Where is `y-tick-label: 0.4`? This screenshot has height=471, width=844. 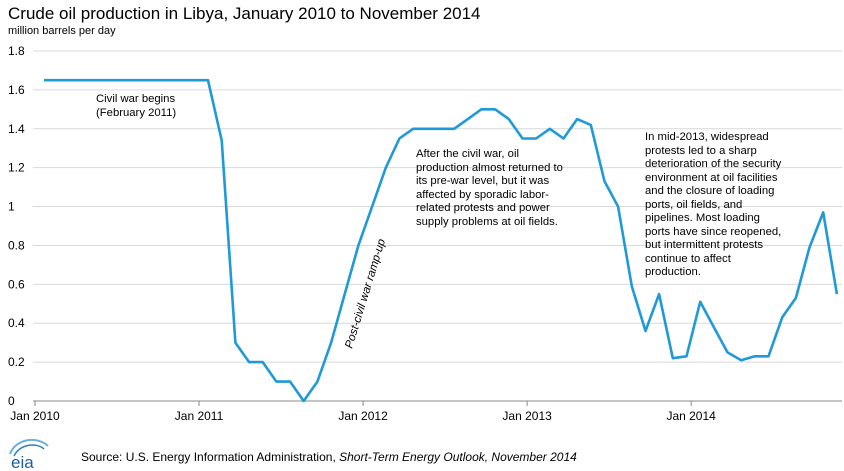 y-tick-label: 0.4 is located at coordinates (16, 323).